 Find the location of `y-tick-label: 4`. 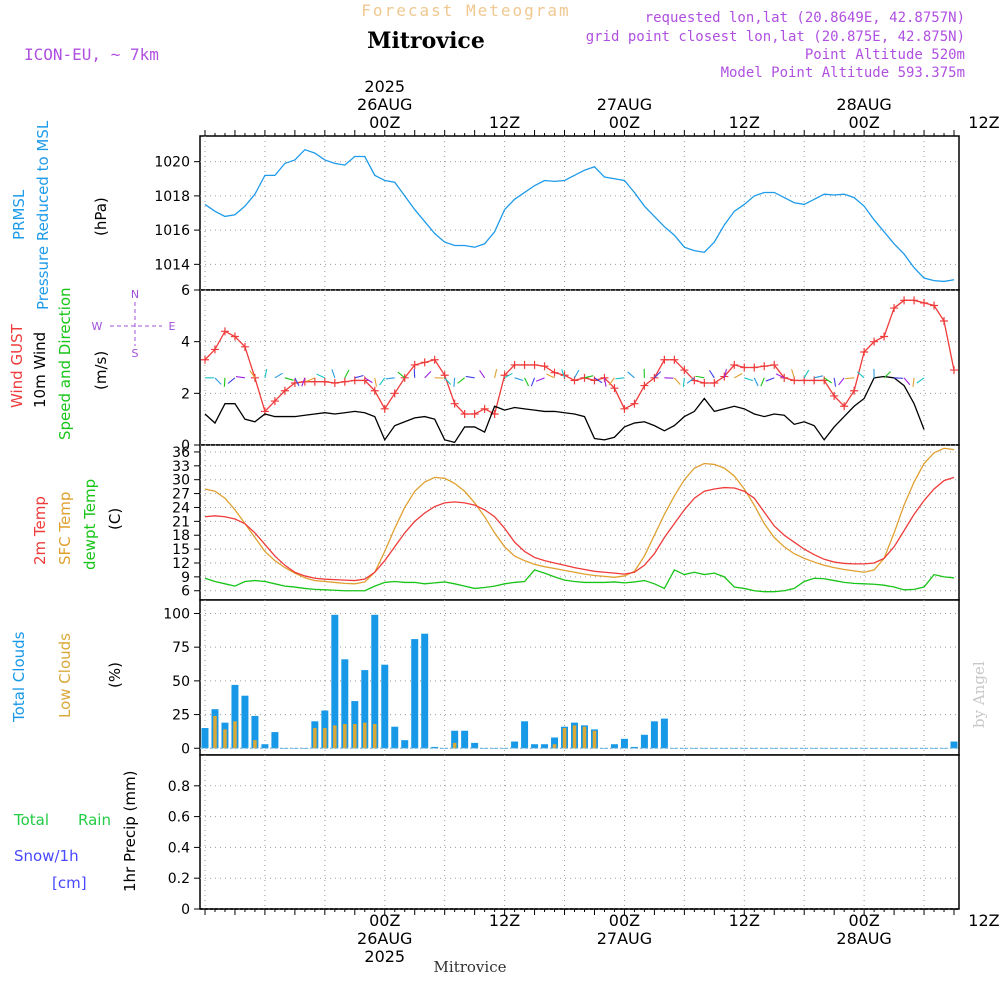

y-tick-label: 4 is located at coordinates (185, 343).